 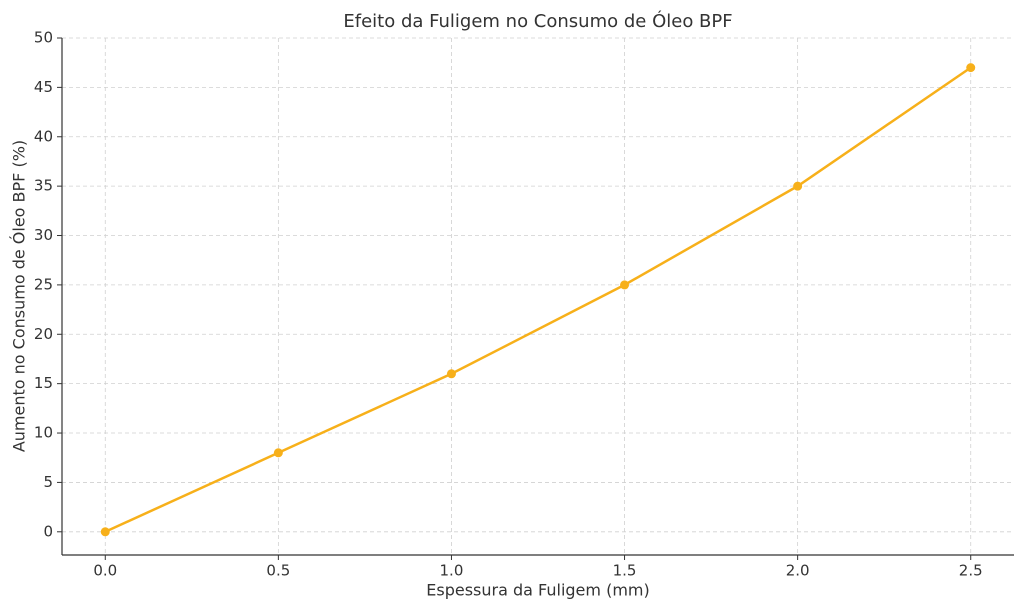 What do you see at coordinates (43, 284) in the screenshot?
I see `y-tick-label: 25` at bounding box center [43, 284].